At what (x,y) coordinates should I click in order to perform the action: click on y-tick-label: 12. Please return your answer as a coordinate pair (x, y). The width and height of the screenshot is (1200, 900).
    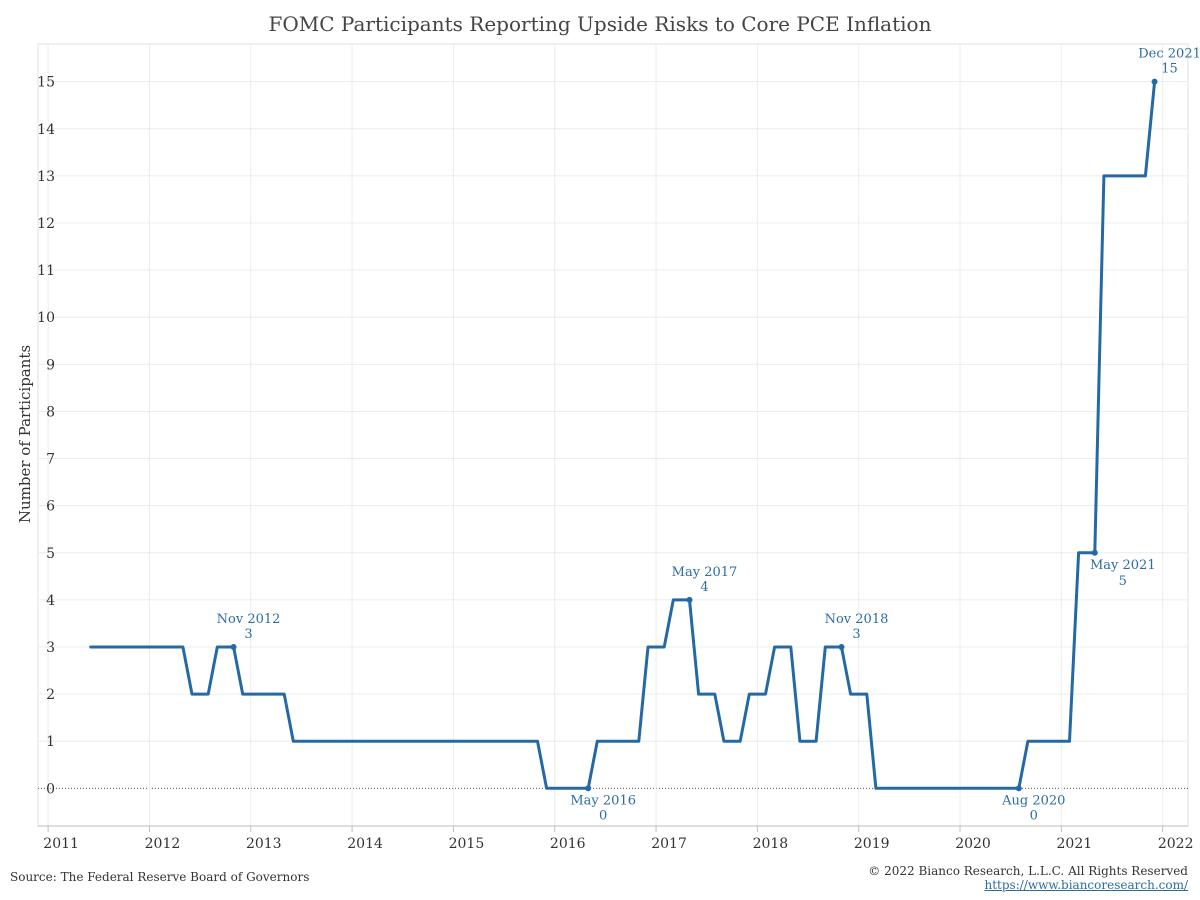
    Looking at the image, I should click on (46, 224).